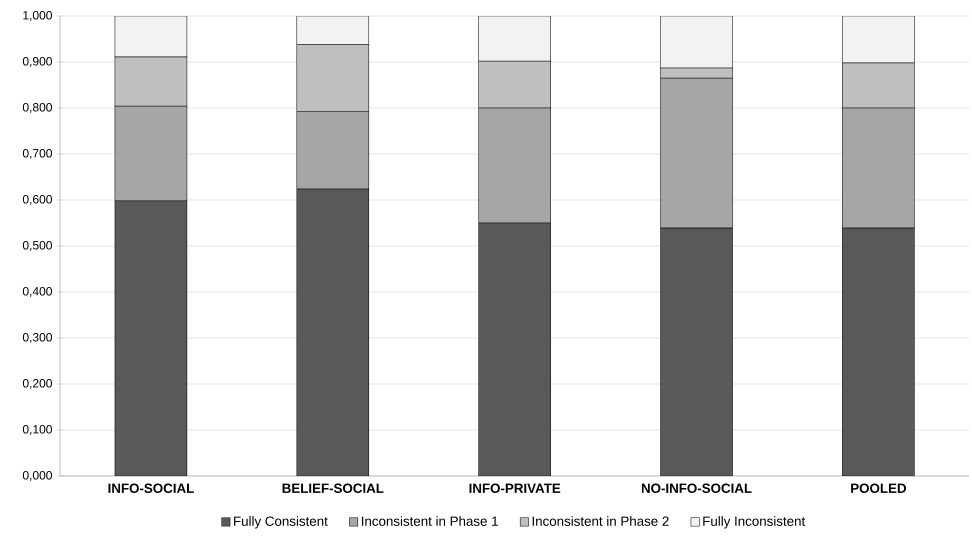 The width and height of the screenshot is (972, 544). What do you see at coordinates (281, 522) in the screenshot?
I see `legend-label: Fully Consistent` at bounding box center [281, 522].